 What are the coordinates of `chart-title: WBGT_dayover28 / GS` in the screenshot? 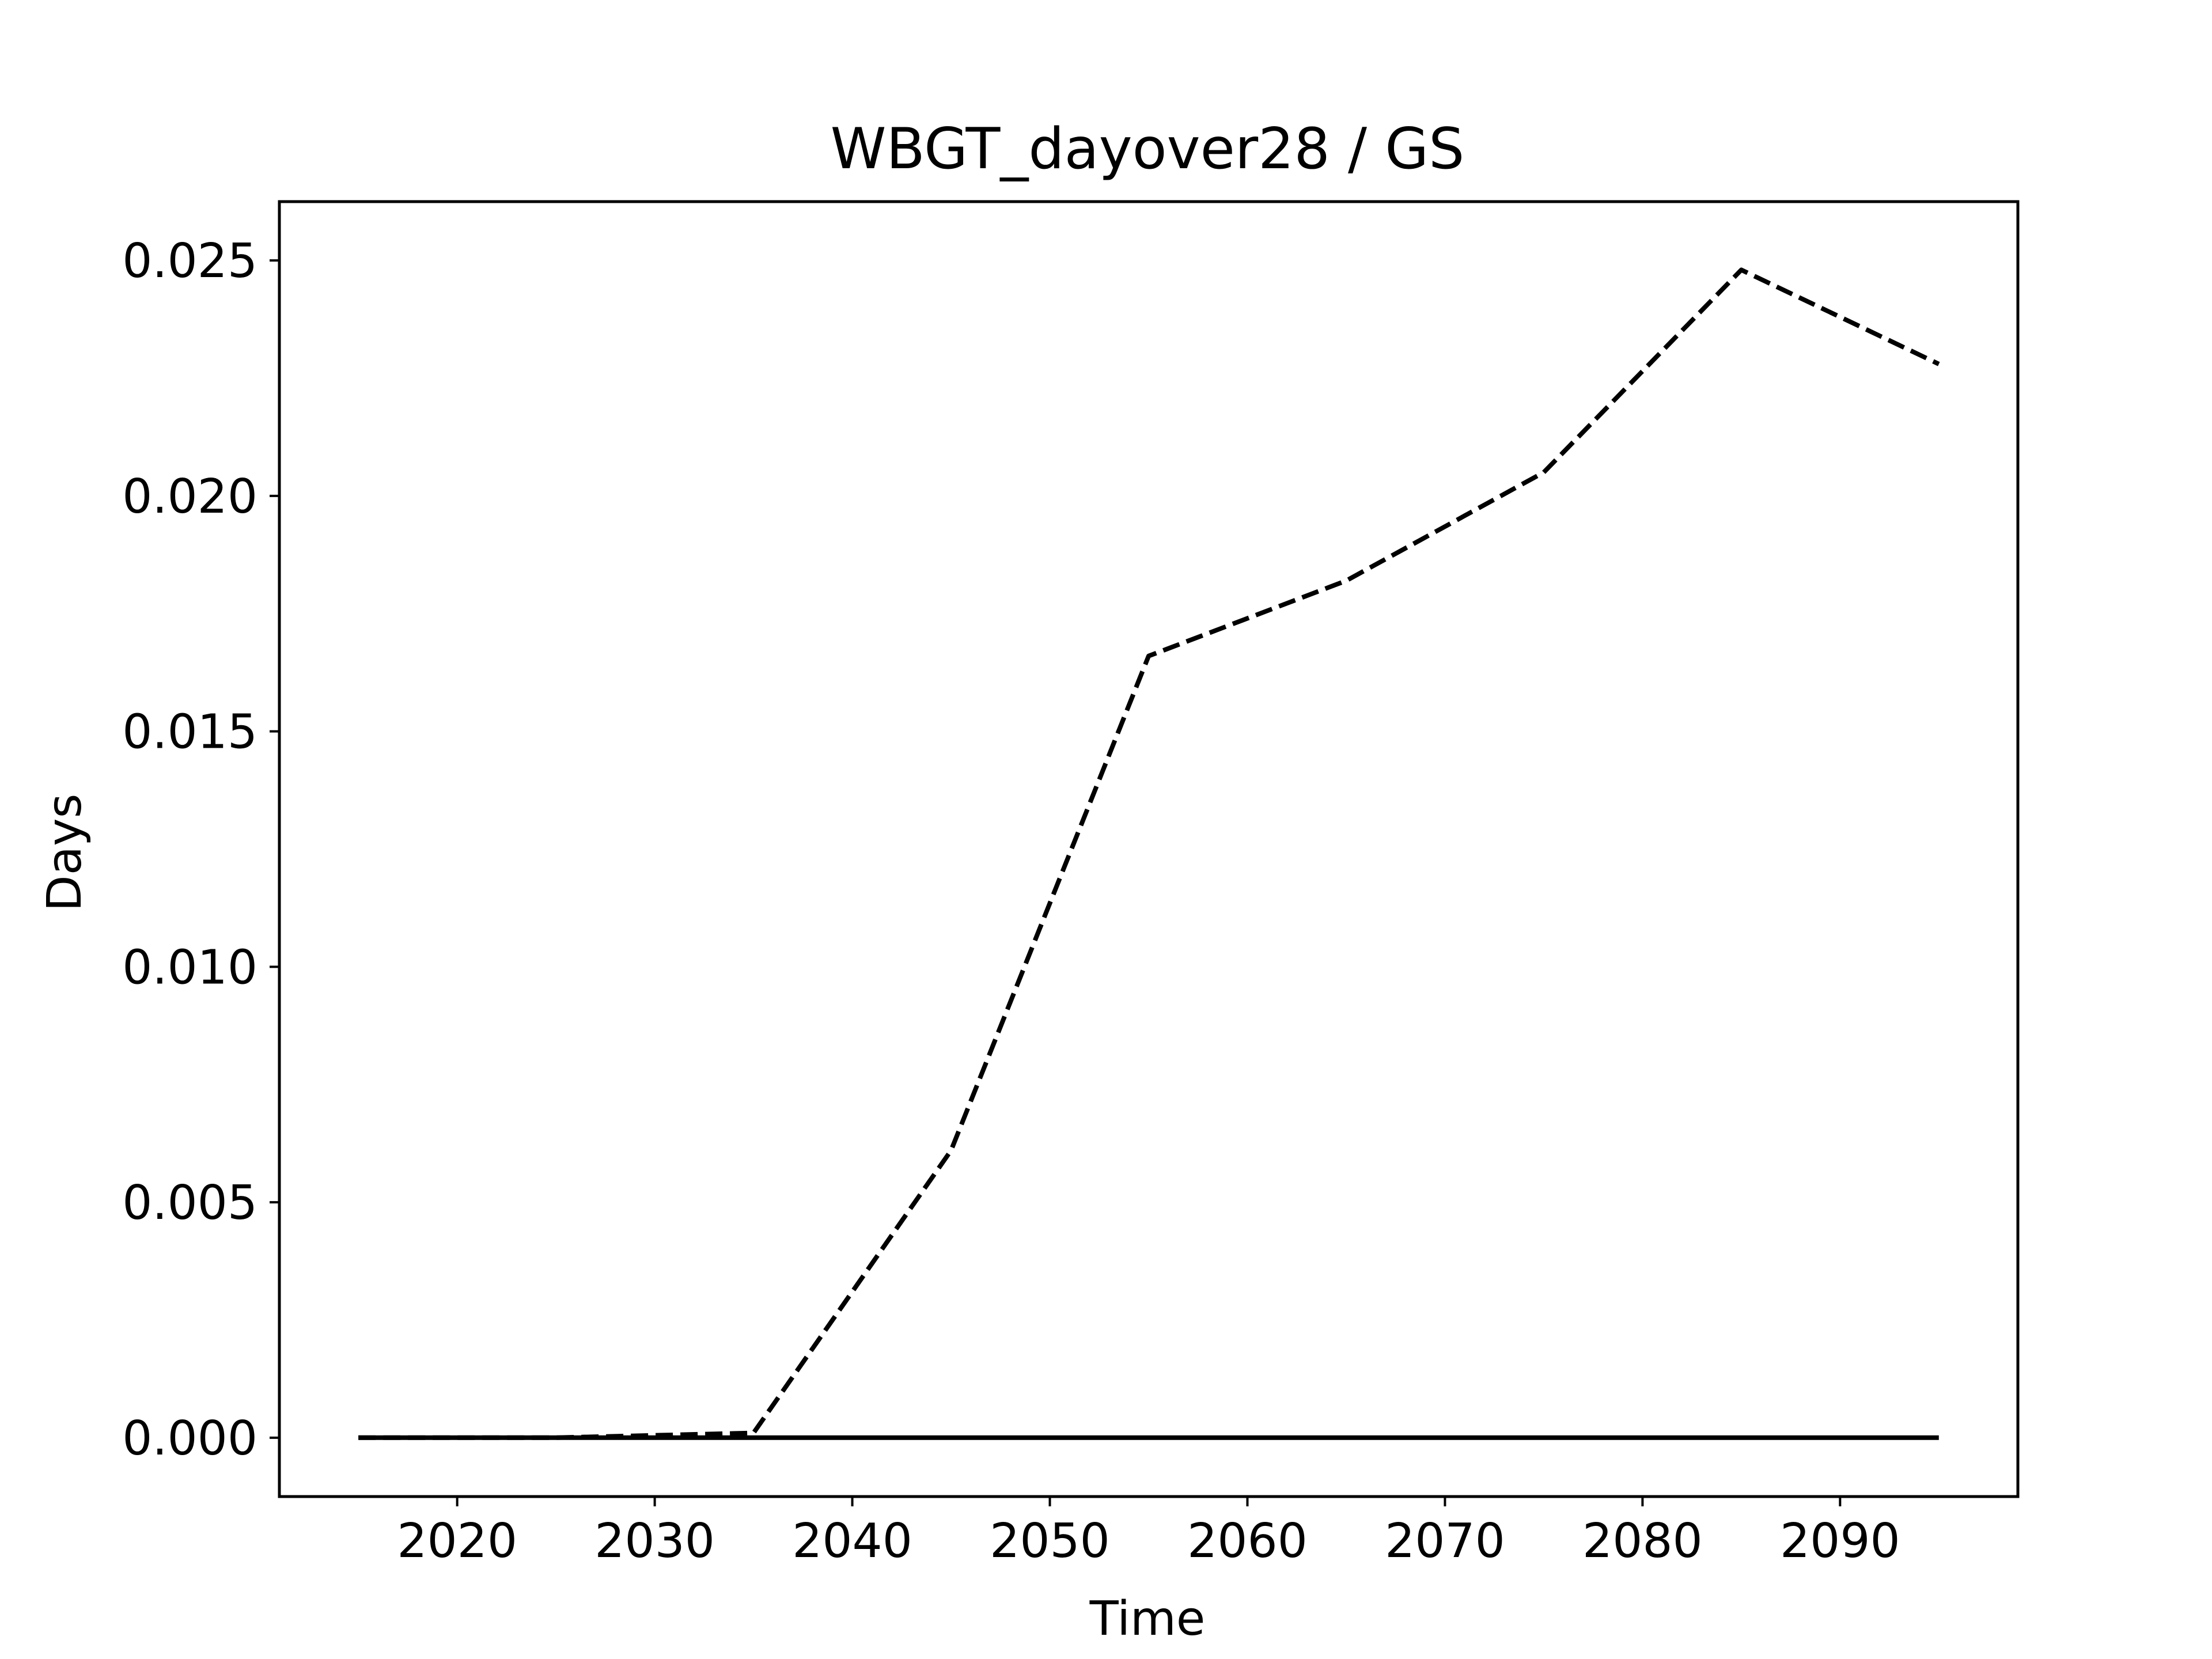 It's located at (1148, 149).